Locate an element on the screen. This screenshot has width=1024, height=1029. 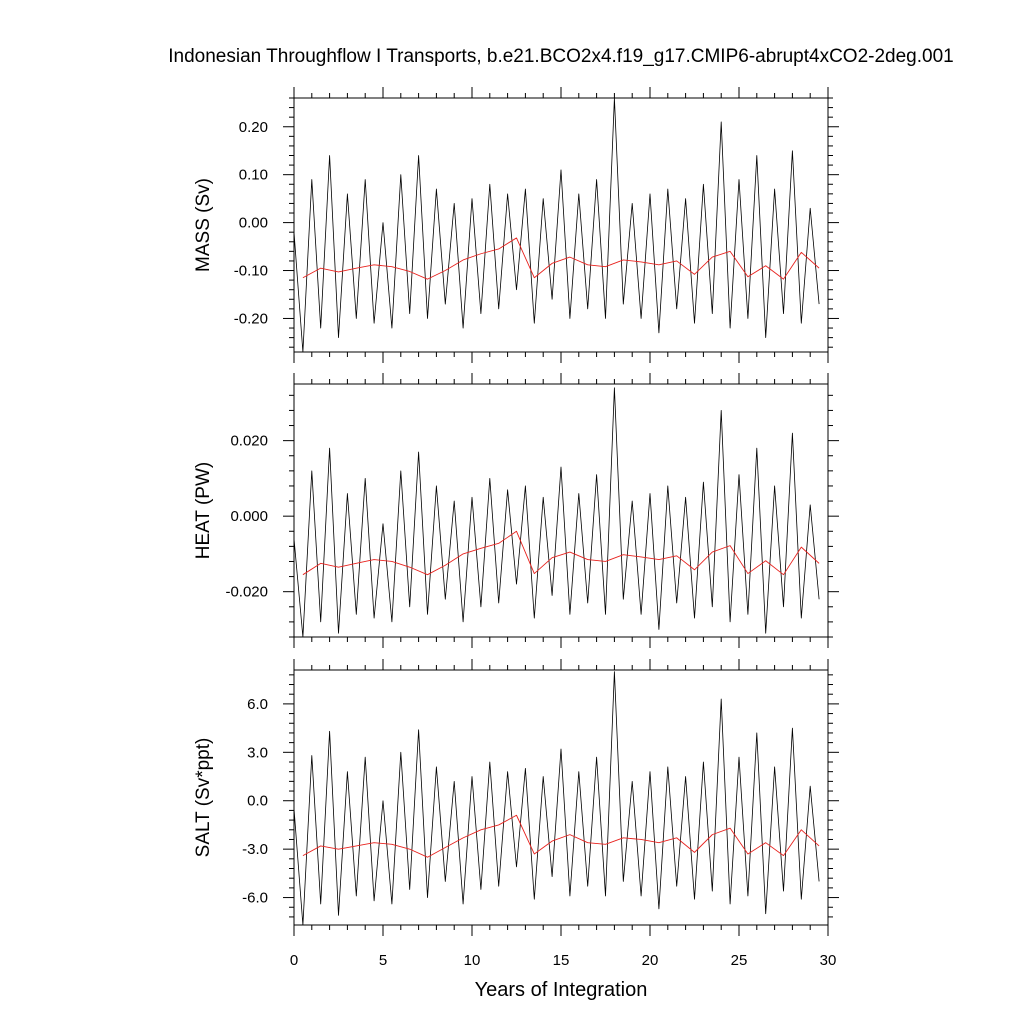
y-axis-label: HEAT (PW) is located at coordinates (203, 510).